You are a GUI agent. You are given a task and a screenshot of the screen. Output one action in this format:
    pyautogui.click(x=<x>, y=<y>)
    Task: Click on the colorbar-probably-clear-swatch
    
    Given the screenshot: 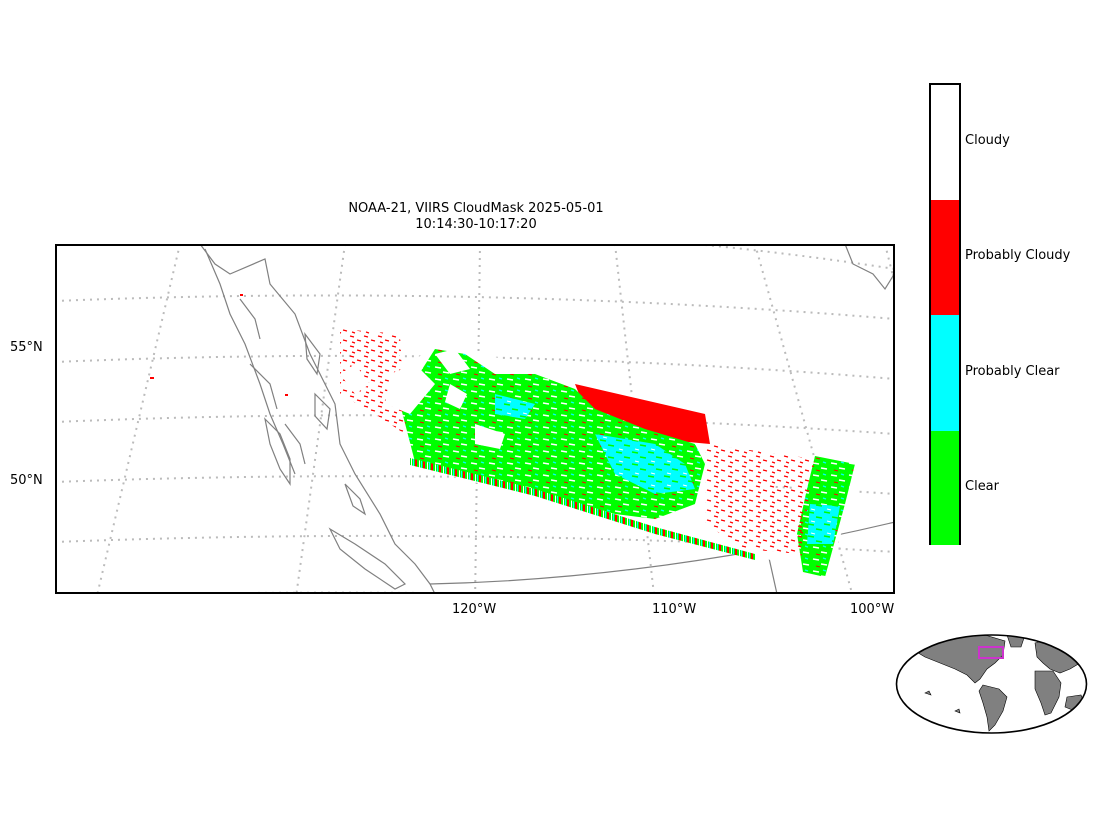 What is the action you would take?
    pyautogui.click(x=945, y=373)
    